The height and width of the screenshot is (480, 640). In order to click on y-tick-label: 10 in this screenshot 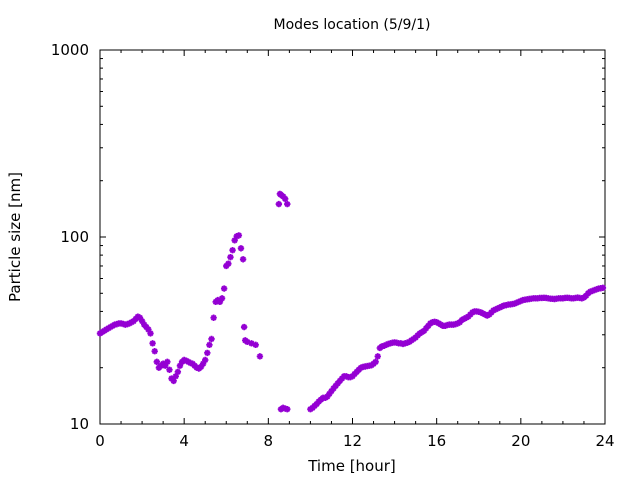, I will do `click(79, 424)`.